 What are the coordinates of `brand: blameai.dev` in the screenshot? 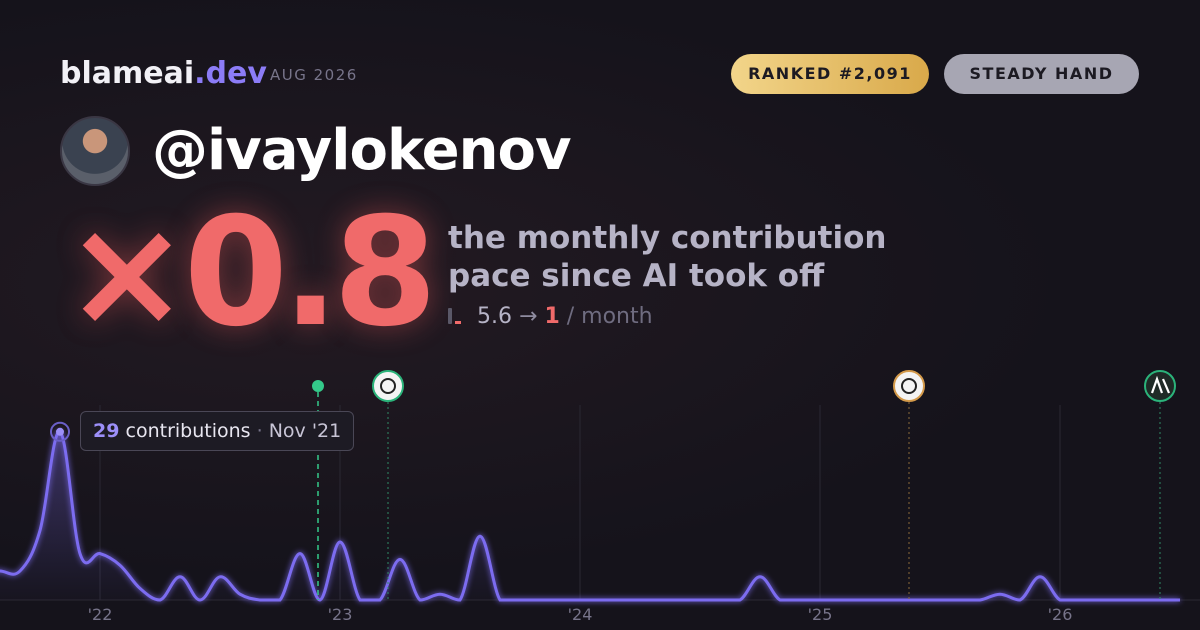 It's located at (163, 73).